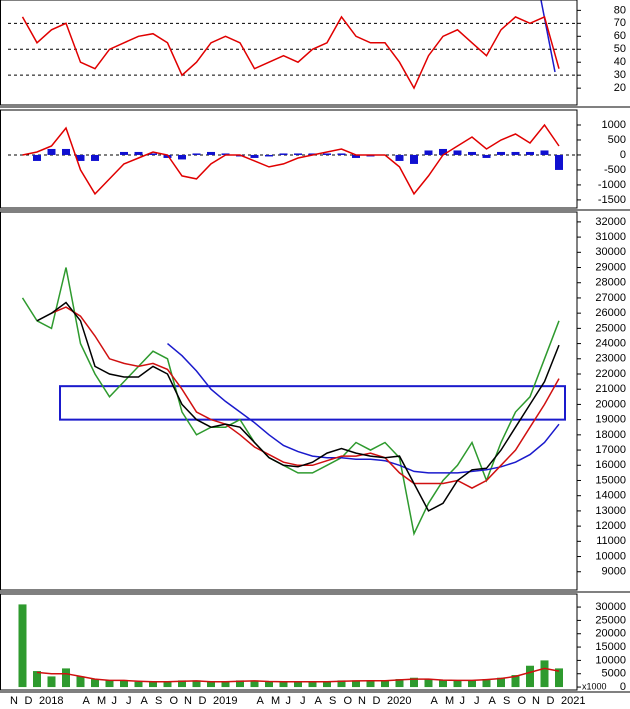 The width and height of the screenshot is (630, 709). I want to click on y-tick-label: 500, so click(617, 140).